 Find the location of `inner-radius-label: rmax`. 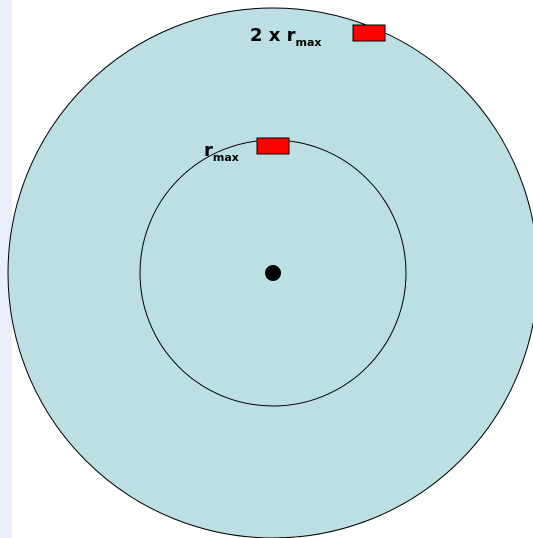

inner-radius-label: rmax is located at coordinates (221, 152).